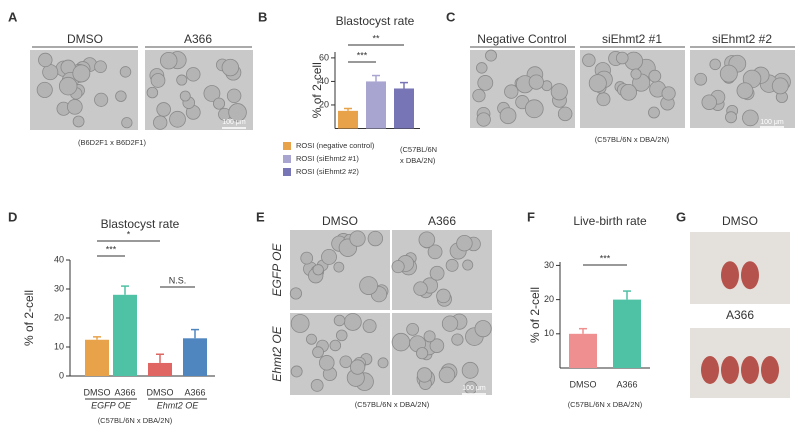 The image size is (800, 436). Describe the element at coordinates (97, 392) in the screenshot. I see `x-tick-label: DMSO` at that location.